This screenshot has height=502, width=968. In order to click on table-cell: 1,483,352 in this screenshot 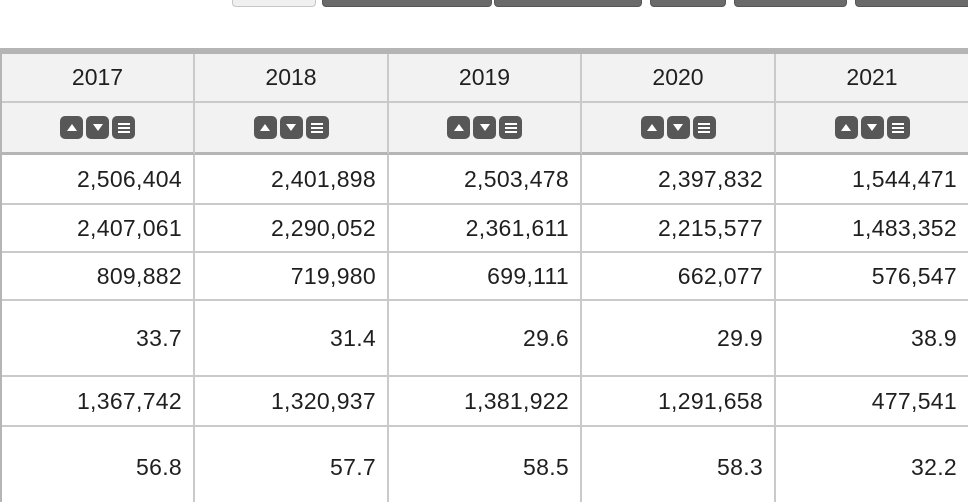, I will do `click(872, 229)`.